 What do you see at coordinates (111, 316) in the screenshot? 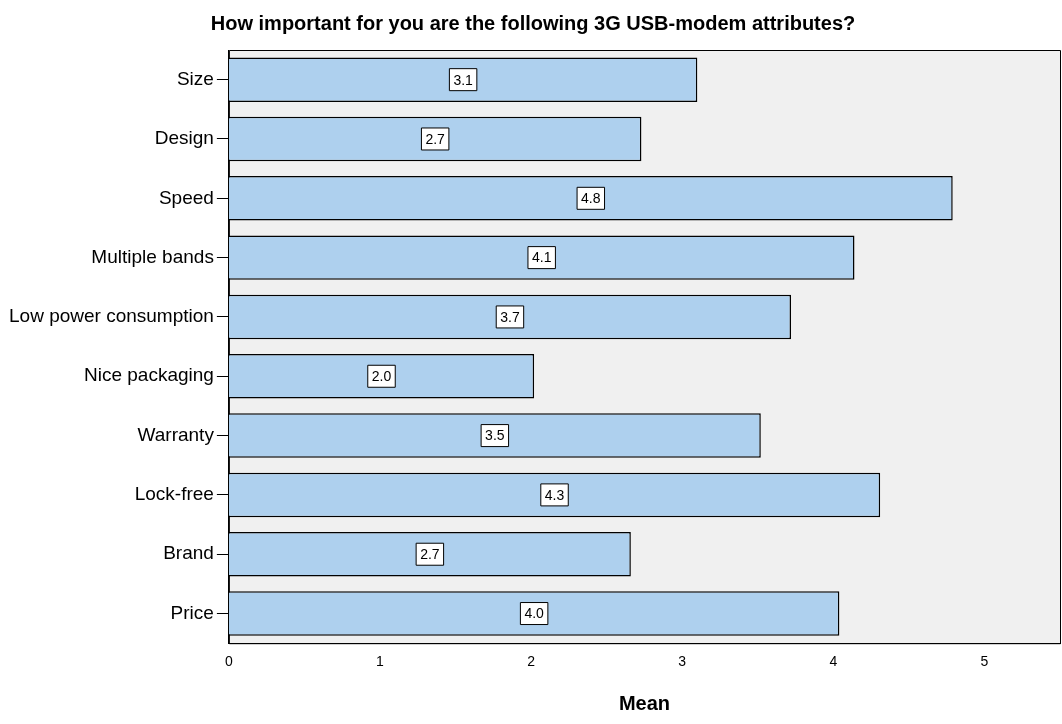
I see `y-tick-label: Low power consumption` at bounding box center [111, 316].